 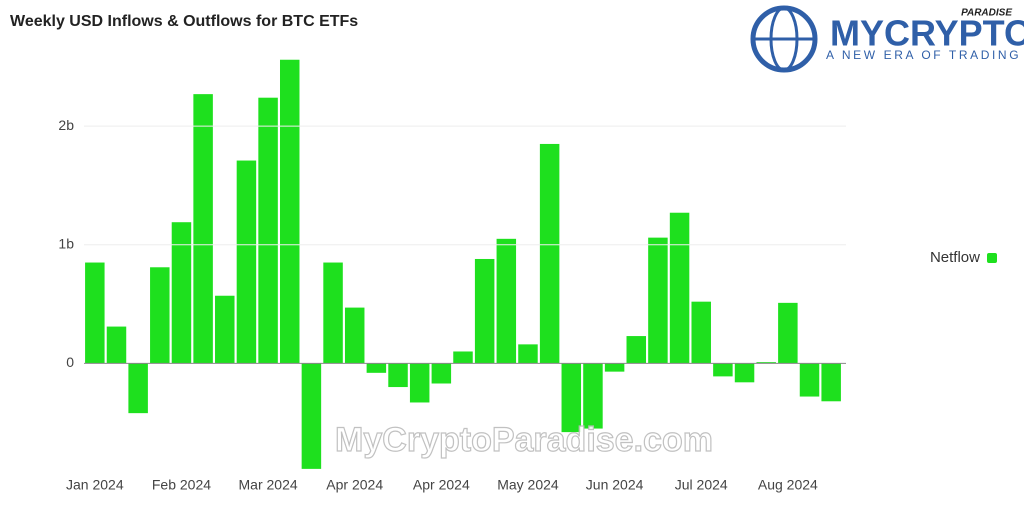 What do you see at coordinates (992, 258) in the screenshot?
I see `legend-swatch` at bounding box center [992, 258].